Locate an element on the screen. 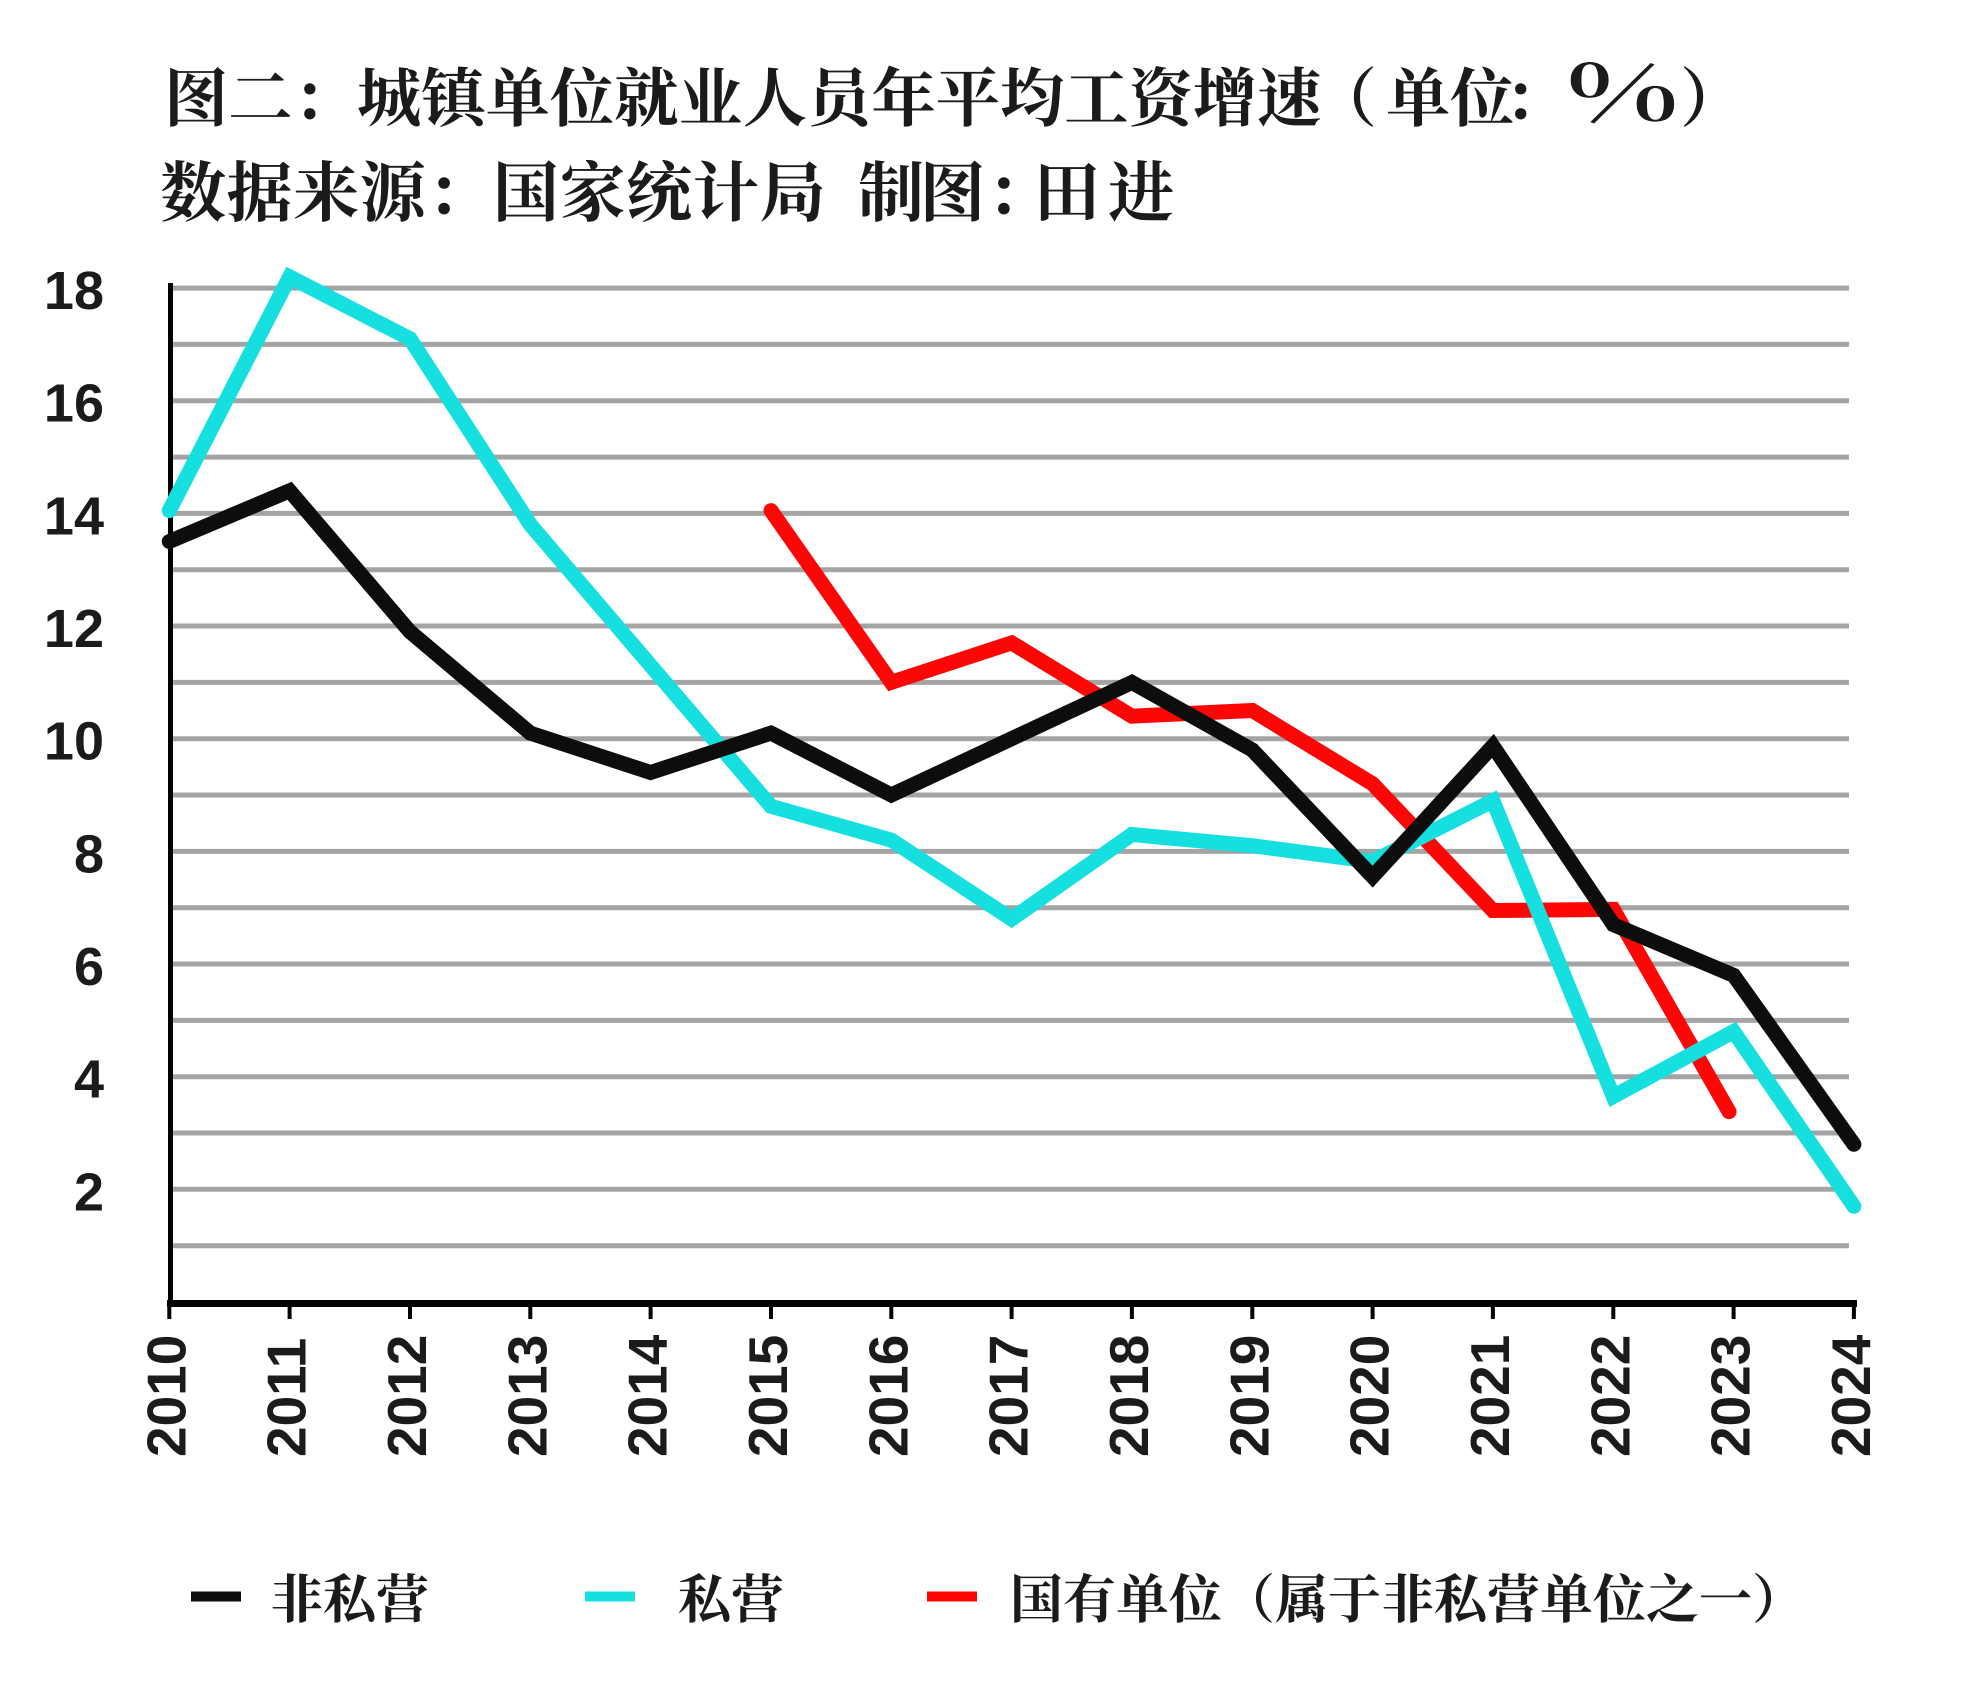 The height and width of the screenshot is (1695, 1964). svg-text: 8 is located at coordinates (89, 854).